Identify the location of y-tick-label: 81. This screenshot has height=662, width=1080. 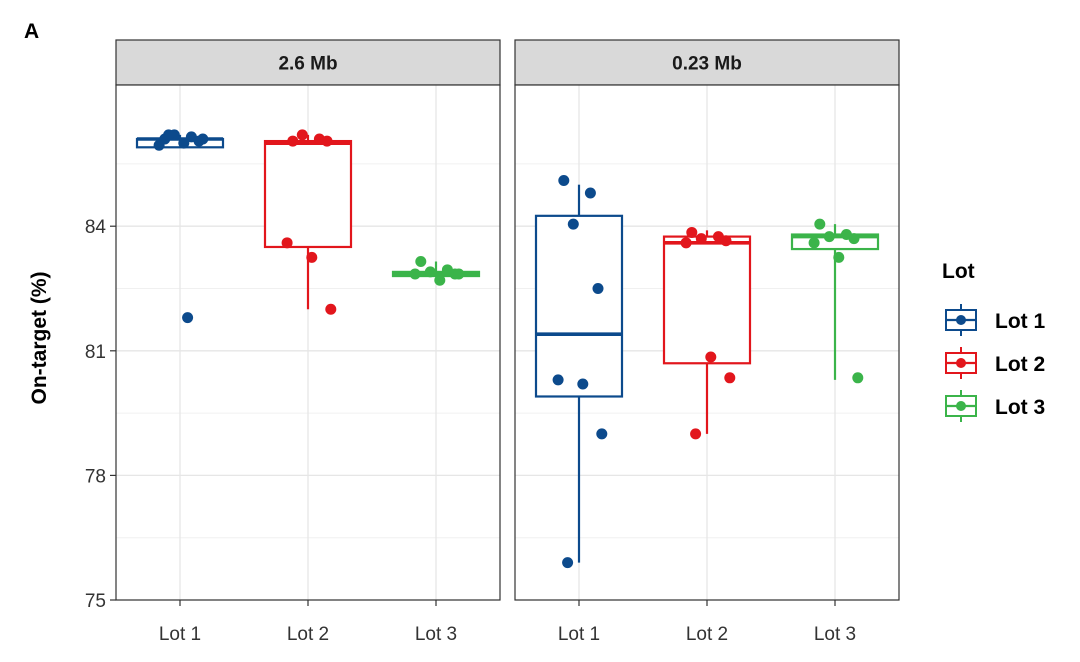
(95, 352).